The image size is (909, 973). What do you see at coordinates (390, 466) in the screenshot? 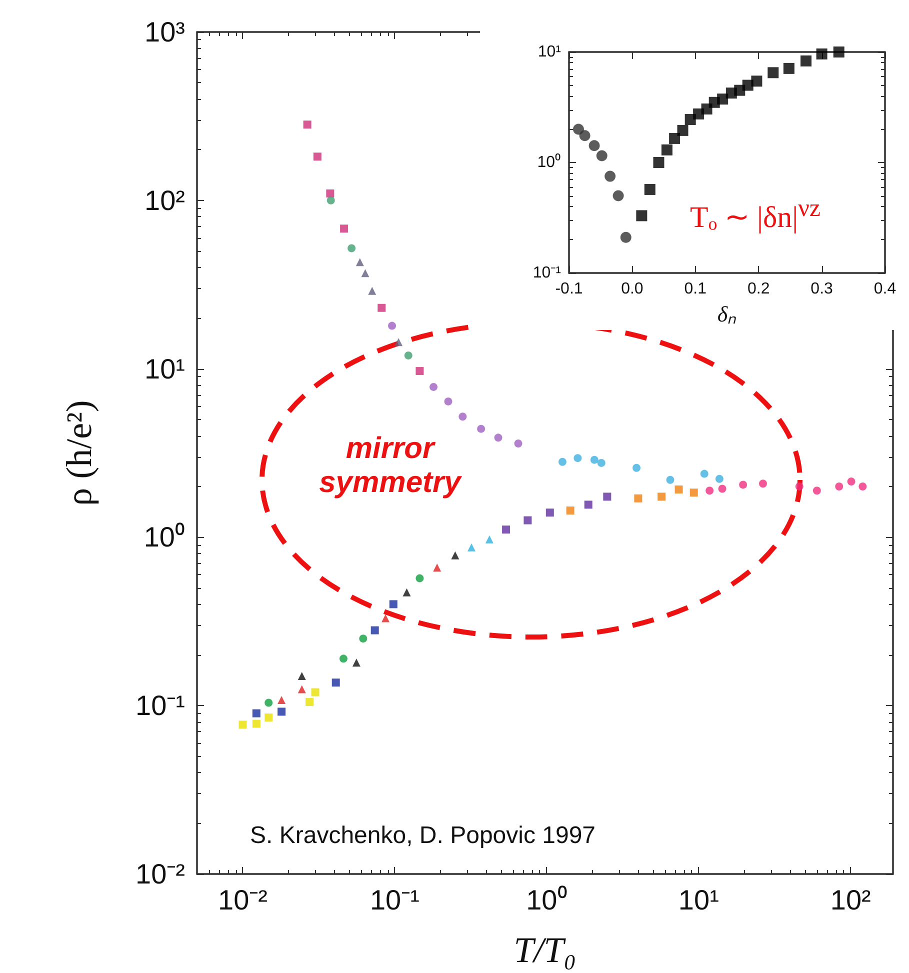
I see `annotation: mirror symmetry` at bounding box center [390, 466].